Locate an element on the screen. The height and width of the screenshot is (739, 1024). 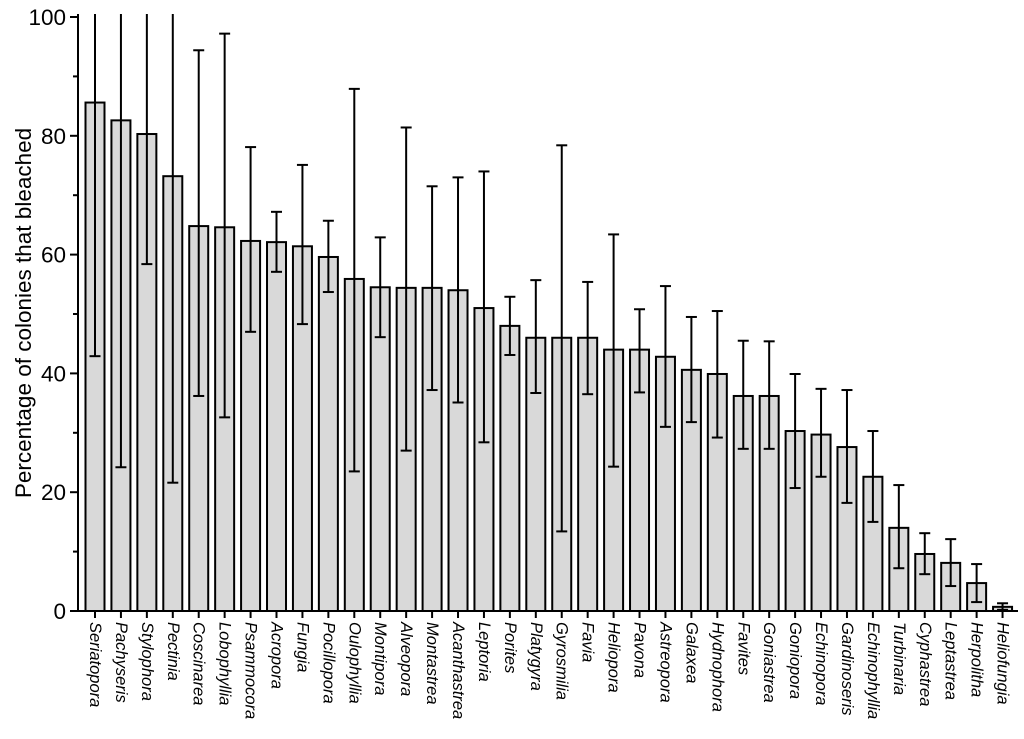
x-label-hydnophora: Hydnophora is located at coordinates (717, 667).